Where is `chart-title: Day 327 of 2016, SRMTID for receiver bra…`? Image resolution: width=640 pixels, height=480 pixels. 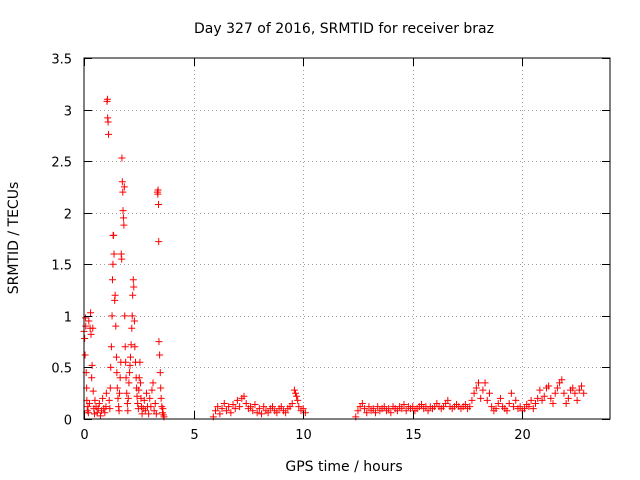 chart-title: Day 327 of 2016, SRMTID for receiver bra… is located at coordinates (344, 29).